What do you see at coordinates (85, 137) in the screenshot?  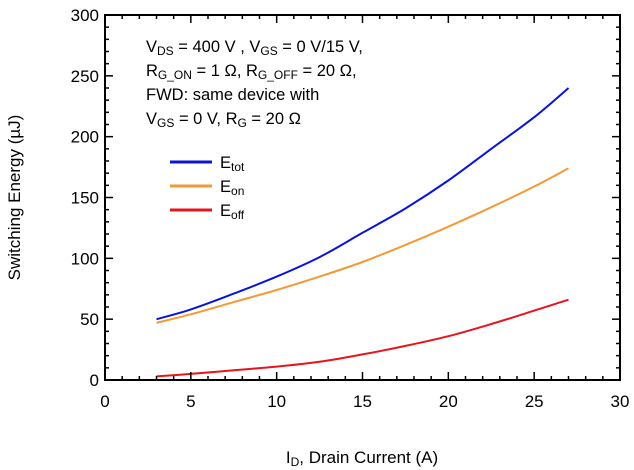 I see `y-tick-label: 200` at bounding box center [85, 137].